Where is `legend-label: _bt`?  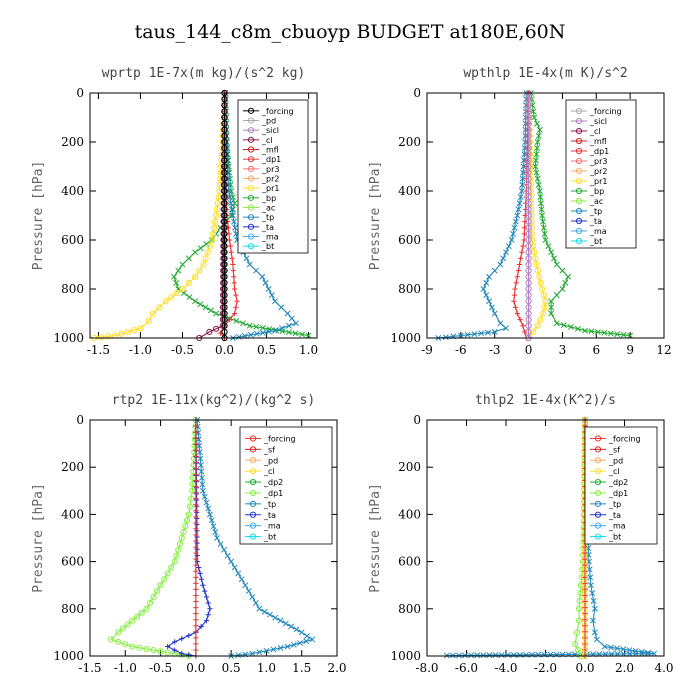
legend-label: _bt is located at coordinates (269, 537).